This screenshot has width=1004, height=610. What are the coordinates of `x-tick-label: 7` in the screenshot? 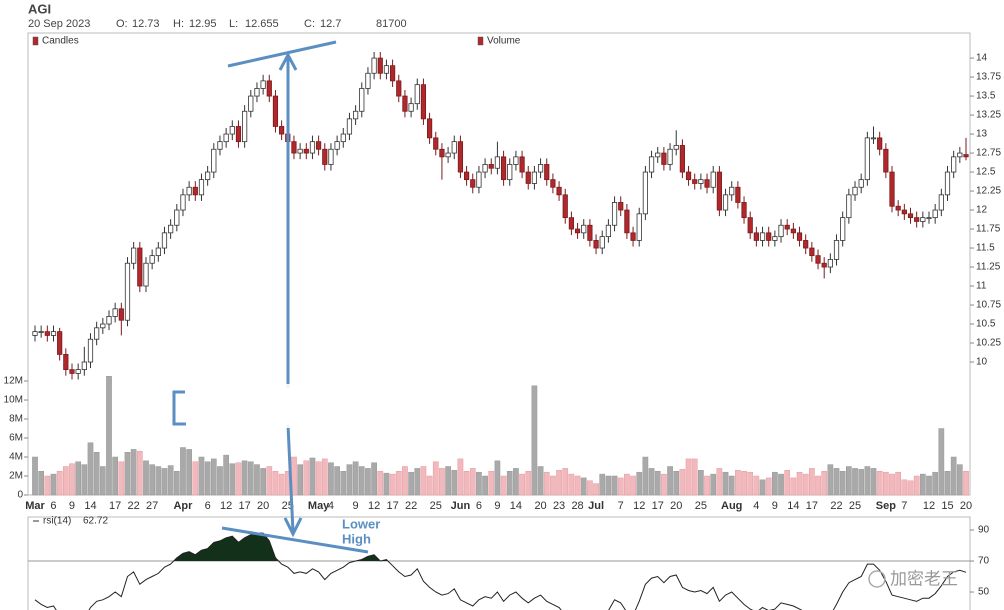 It's located at (904, 506).